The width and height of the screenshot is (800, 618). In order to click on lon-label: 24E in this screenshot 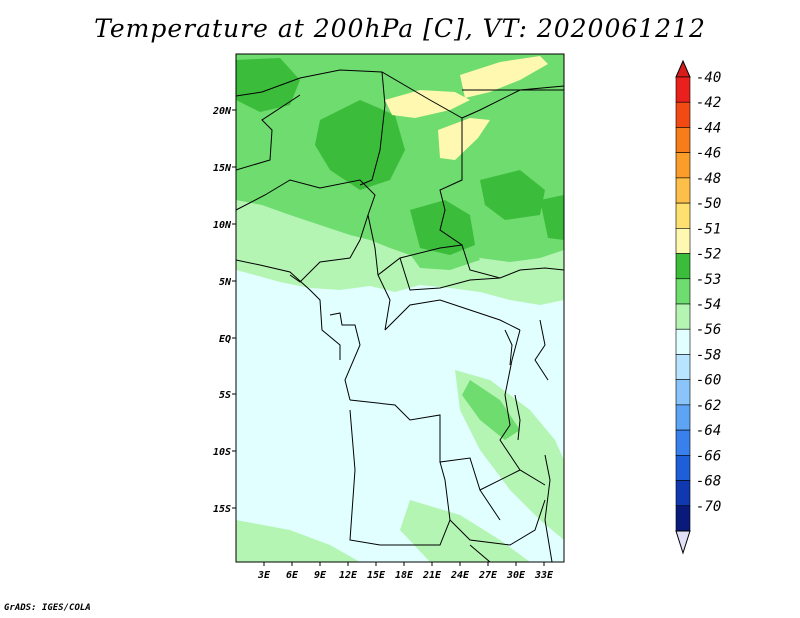, I will do `click(460, 575)`.